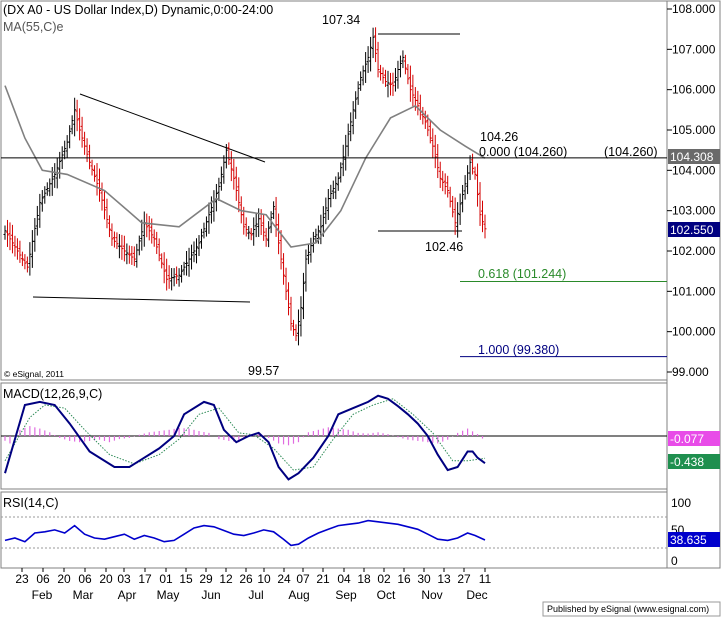  I want to click on publisher-box, so click(631, 609).